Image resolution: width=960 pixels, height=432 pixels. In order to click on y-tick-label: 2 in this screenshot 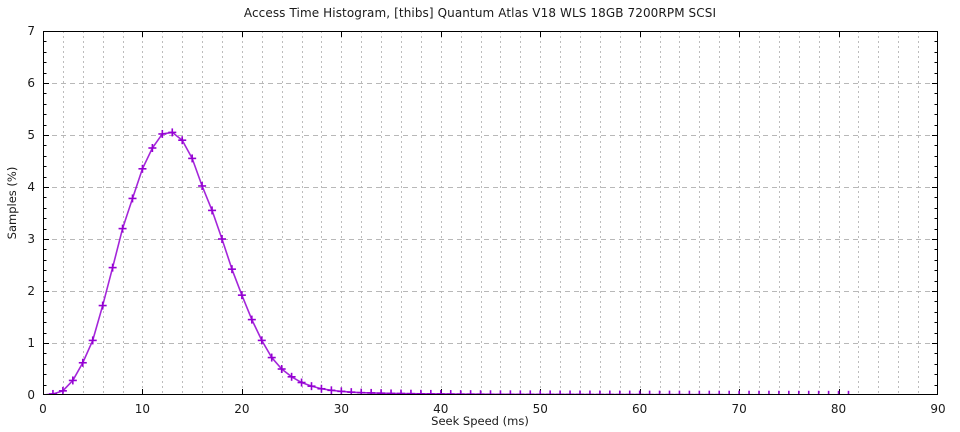, I will do `click(31, 291)`.